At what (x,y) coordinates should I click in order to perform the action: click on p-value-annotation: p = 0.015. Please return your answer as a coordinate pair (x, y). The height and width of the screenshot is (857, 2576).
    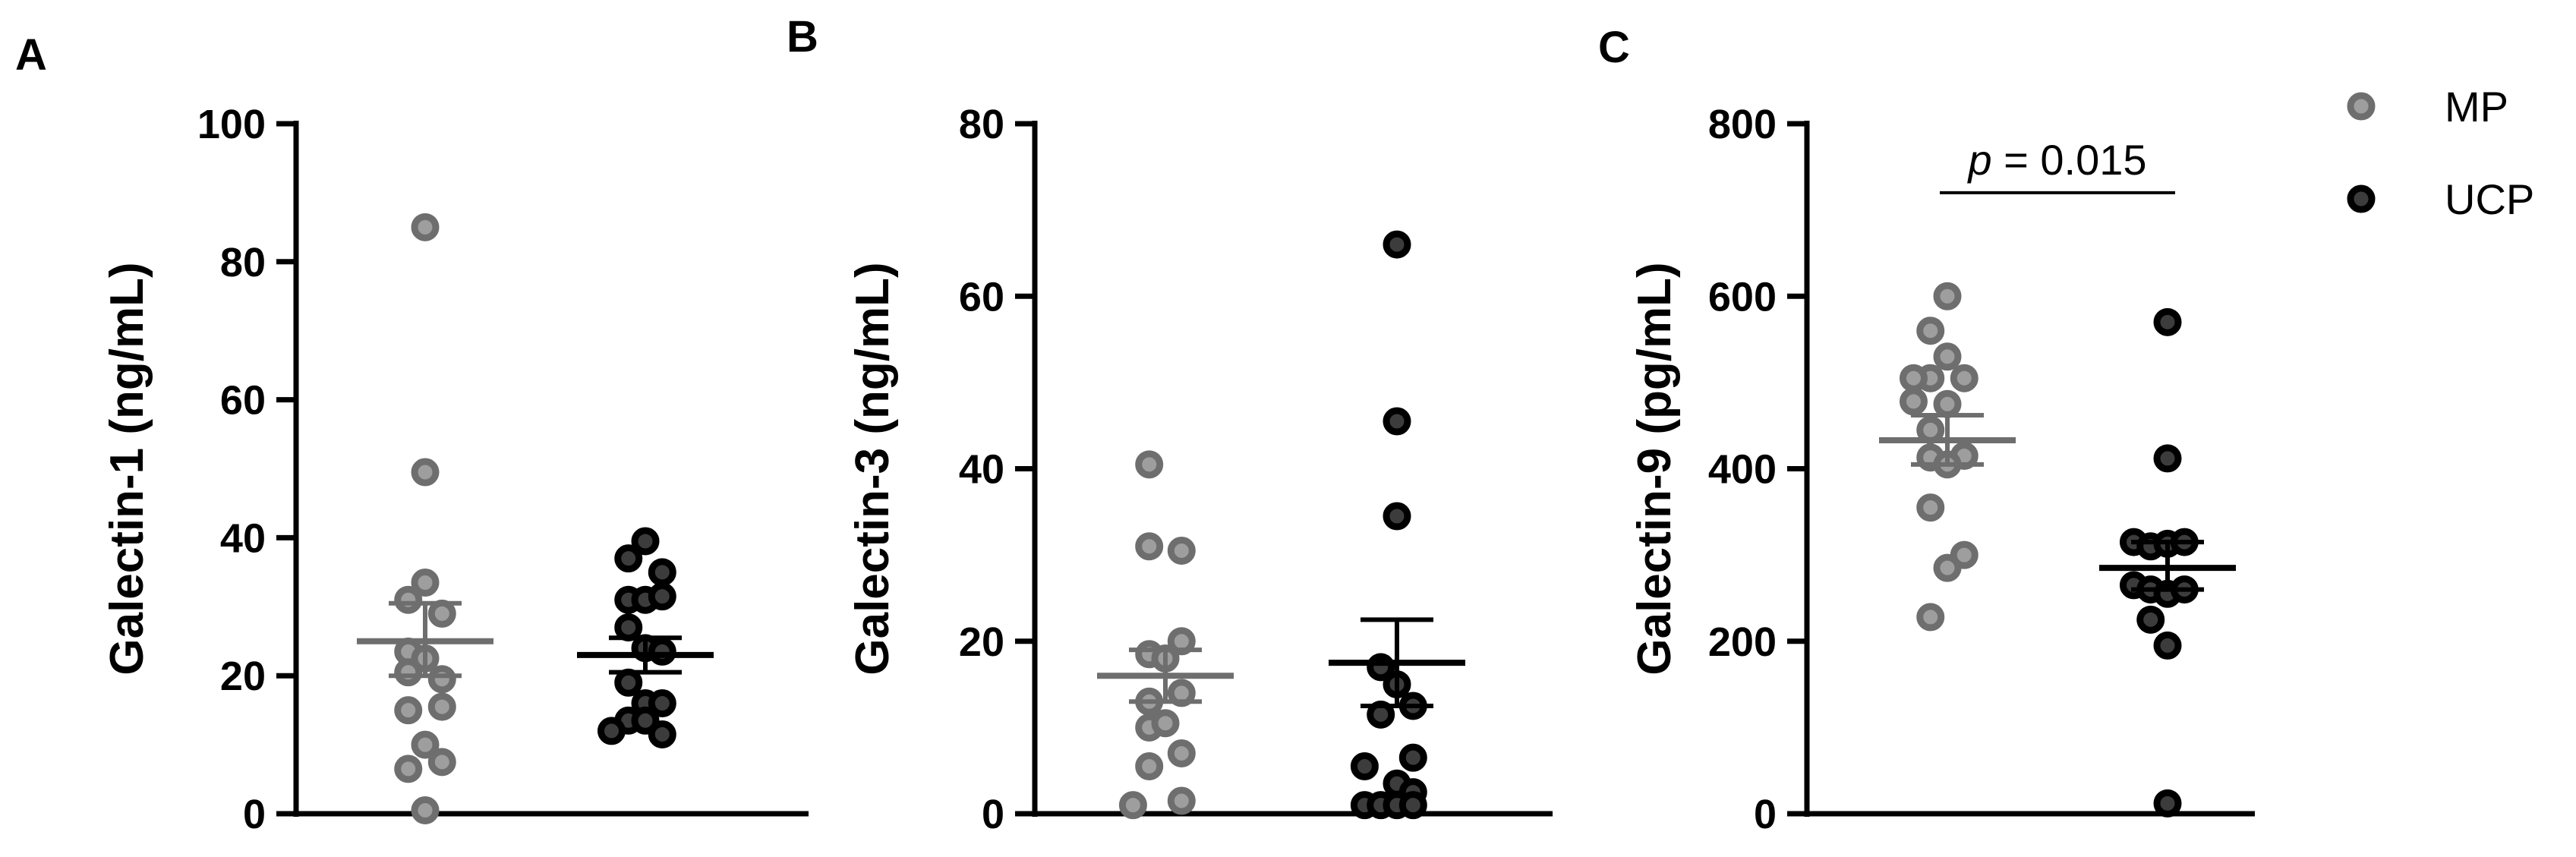
    Looking at the image, I should click on (2056, 160).